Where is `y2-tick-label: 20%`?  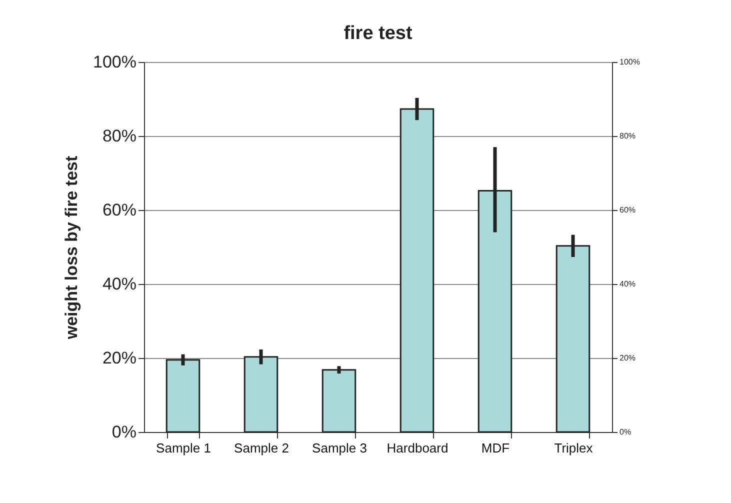 y2-tick-label: 20% is located at coordinates (628, 358).